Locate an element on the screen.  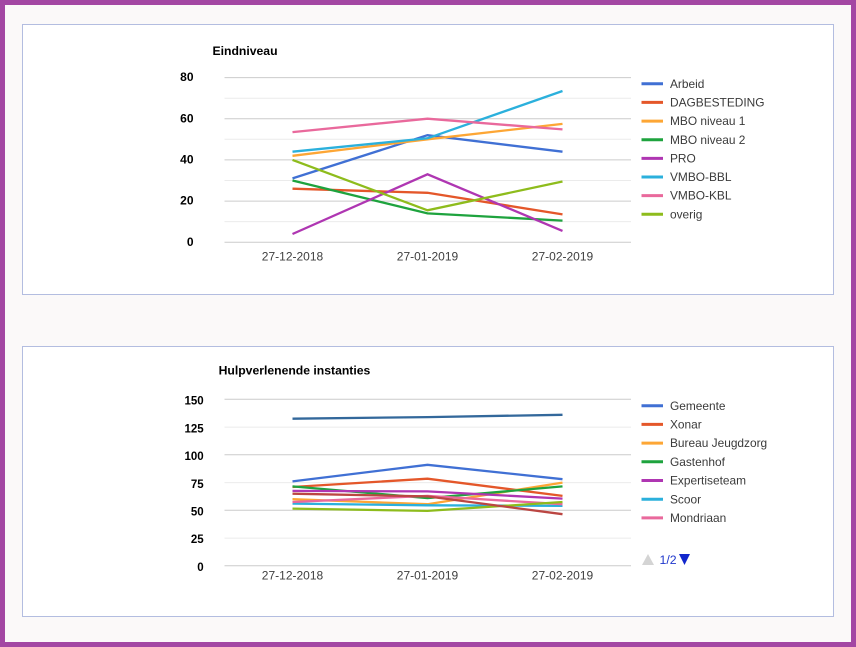
svg-text: 20 is located at coordinates (187, 201).